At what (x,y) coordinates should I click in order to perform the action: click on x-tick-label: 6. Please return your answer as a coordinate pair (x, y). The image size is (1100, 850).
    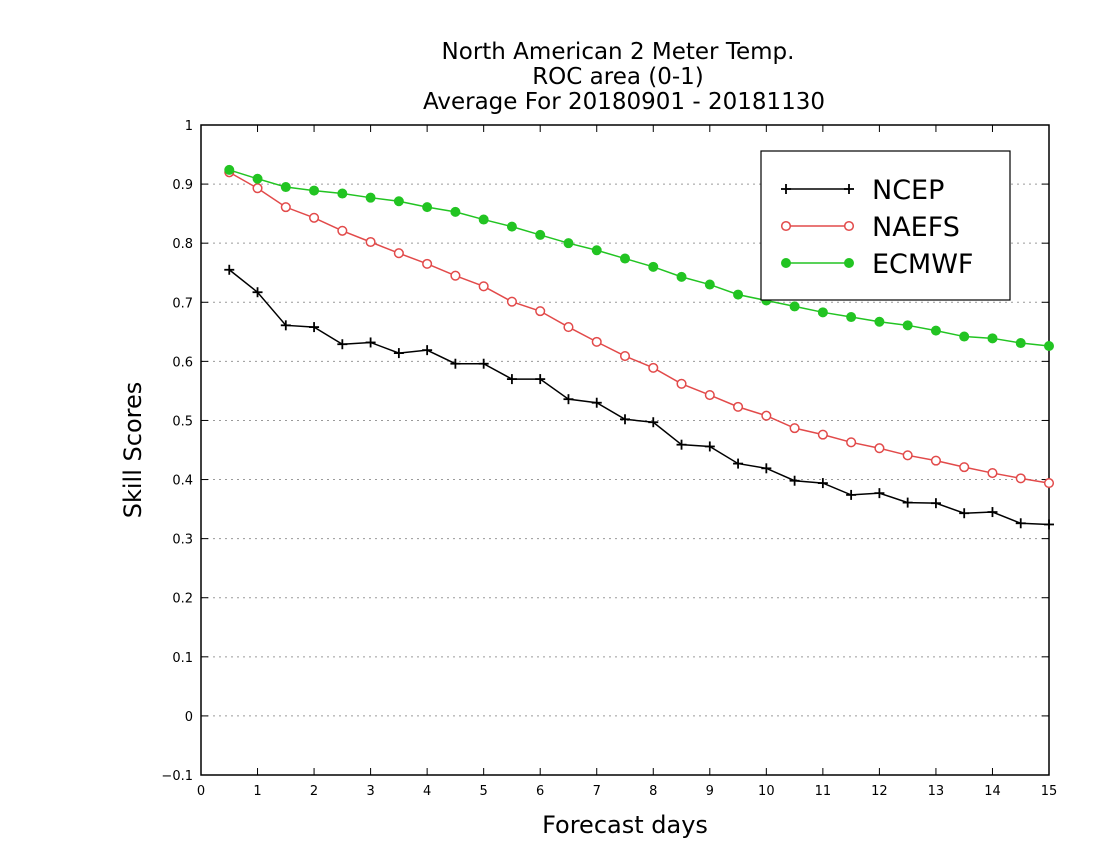
    Looking at the image, I should click on (540, 791).